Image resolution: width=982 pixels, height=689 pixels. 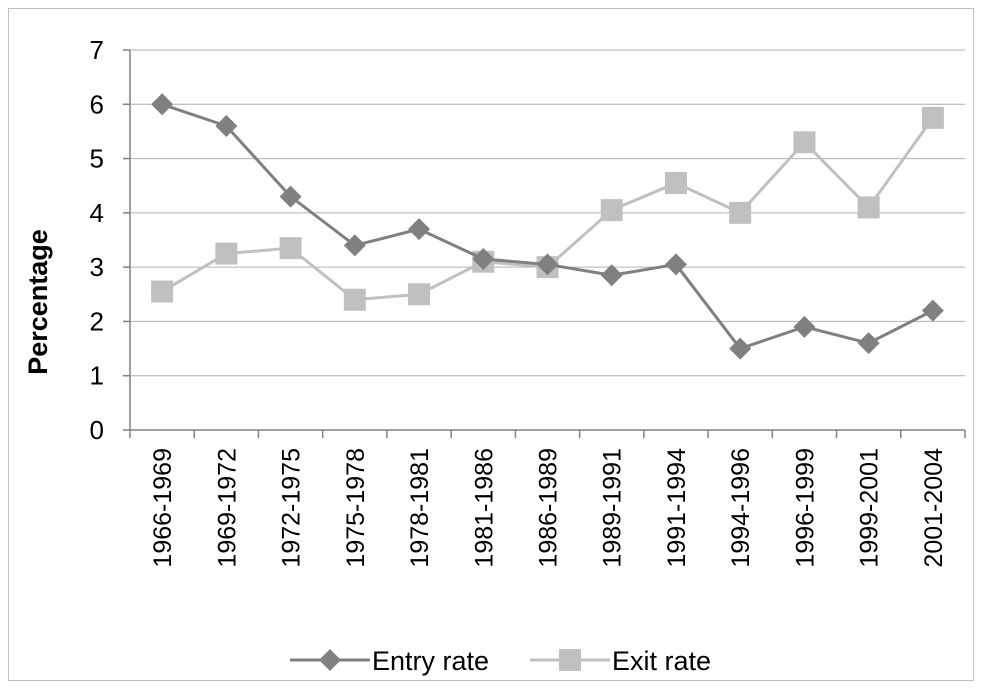 I want to click on x-tick-label: 1981-1986, so click(x=484, y=508).